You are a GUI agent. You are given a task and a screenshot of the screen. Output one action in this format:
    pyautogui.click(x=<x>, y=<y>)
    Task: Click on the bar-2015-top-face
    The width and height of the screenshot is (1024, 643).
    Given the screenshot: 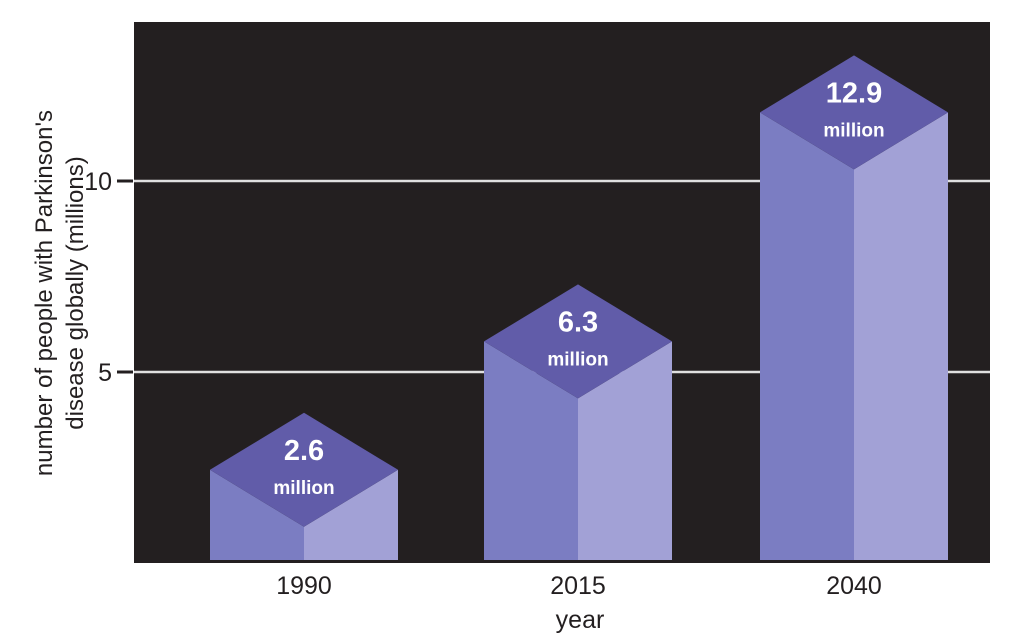 What is the action you would take?
    pyautogui.click(x=578, y=341)
    